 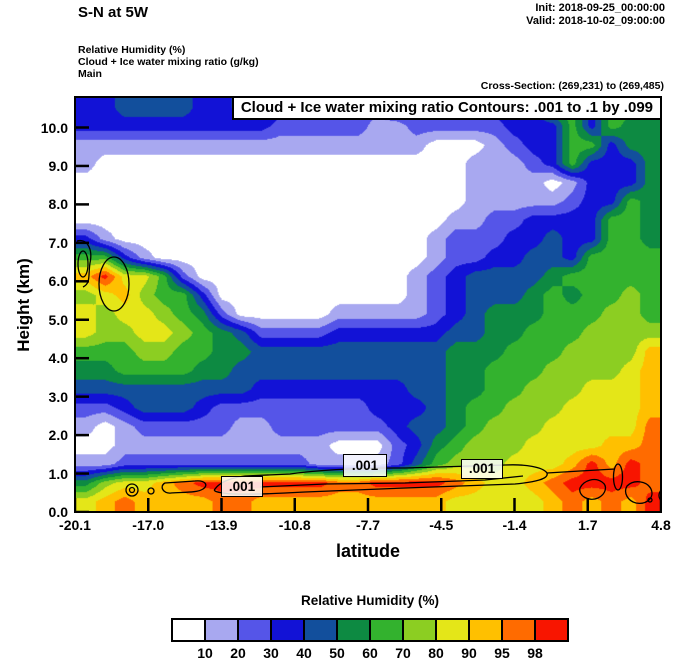 What do you see at coordinates (58, 319) in the screenshot?
I see `y-tick-label: 5.0` at bounding box center [58, 319].